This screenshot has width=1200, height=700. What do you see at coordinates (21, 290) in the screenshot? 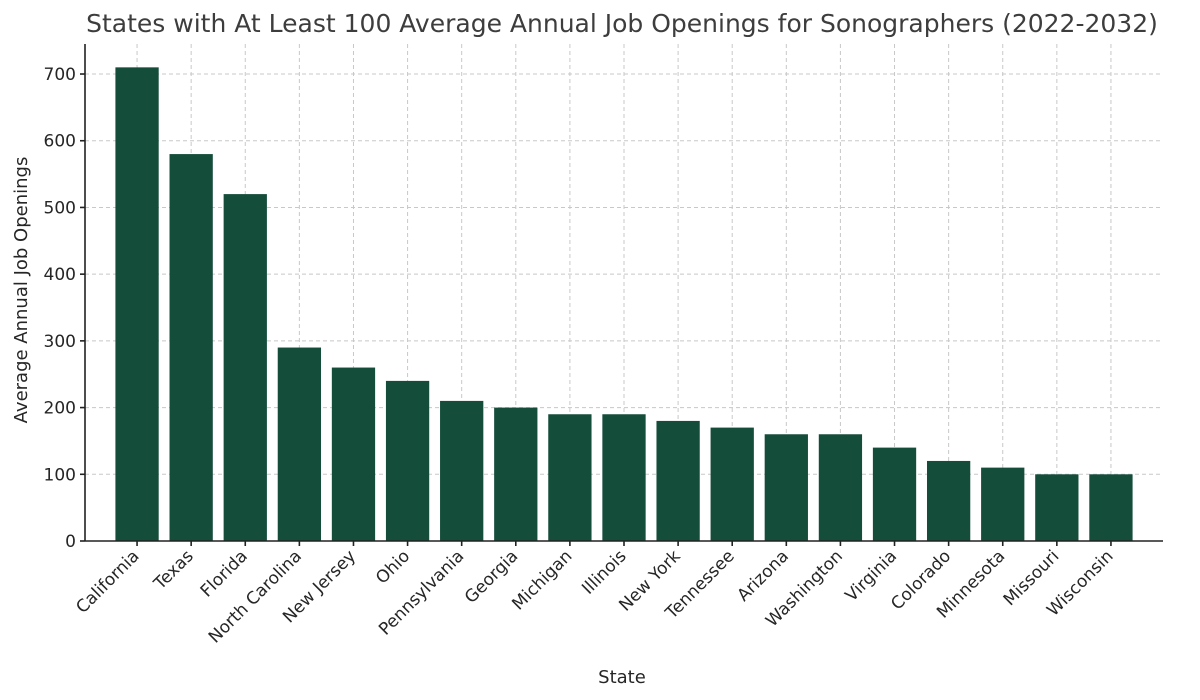
I see `y-axis-label: Average Annual Job Openings` at bounding box center [21, 290].